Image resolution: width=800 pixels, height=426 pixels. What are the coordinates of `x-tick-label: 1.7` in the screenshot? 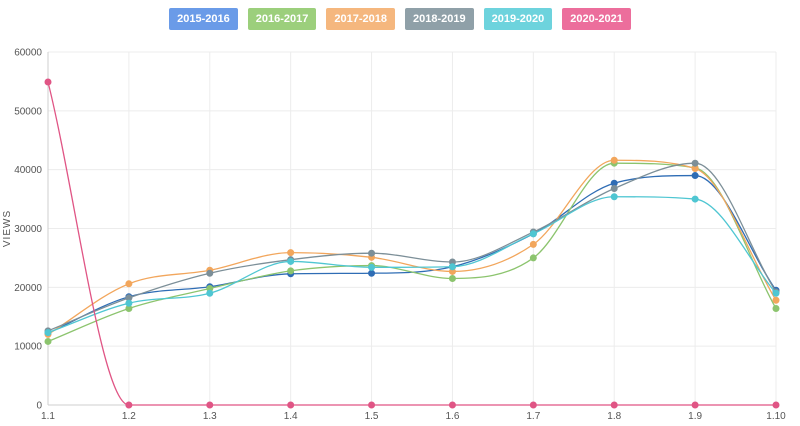 It's located at (533, 416).